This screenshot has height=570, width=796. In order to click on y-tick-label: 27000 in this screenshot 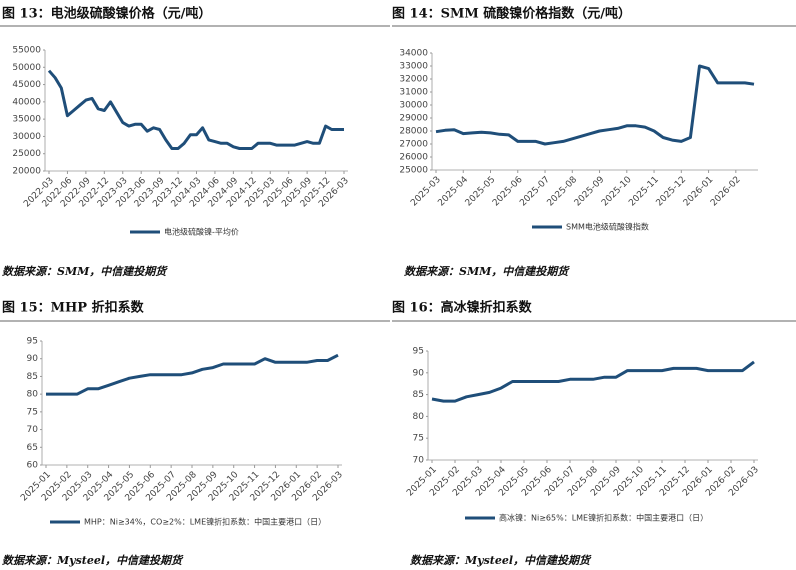, I will do `click(413, 145)`.